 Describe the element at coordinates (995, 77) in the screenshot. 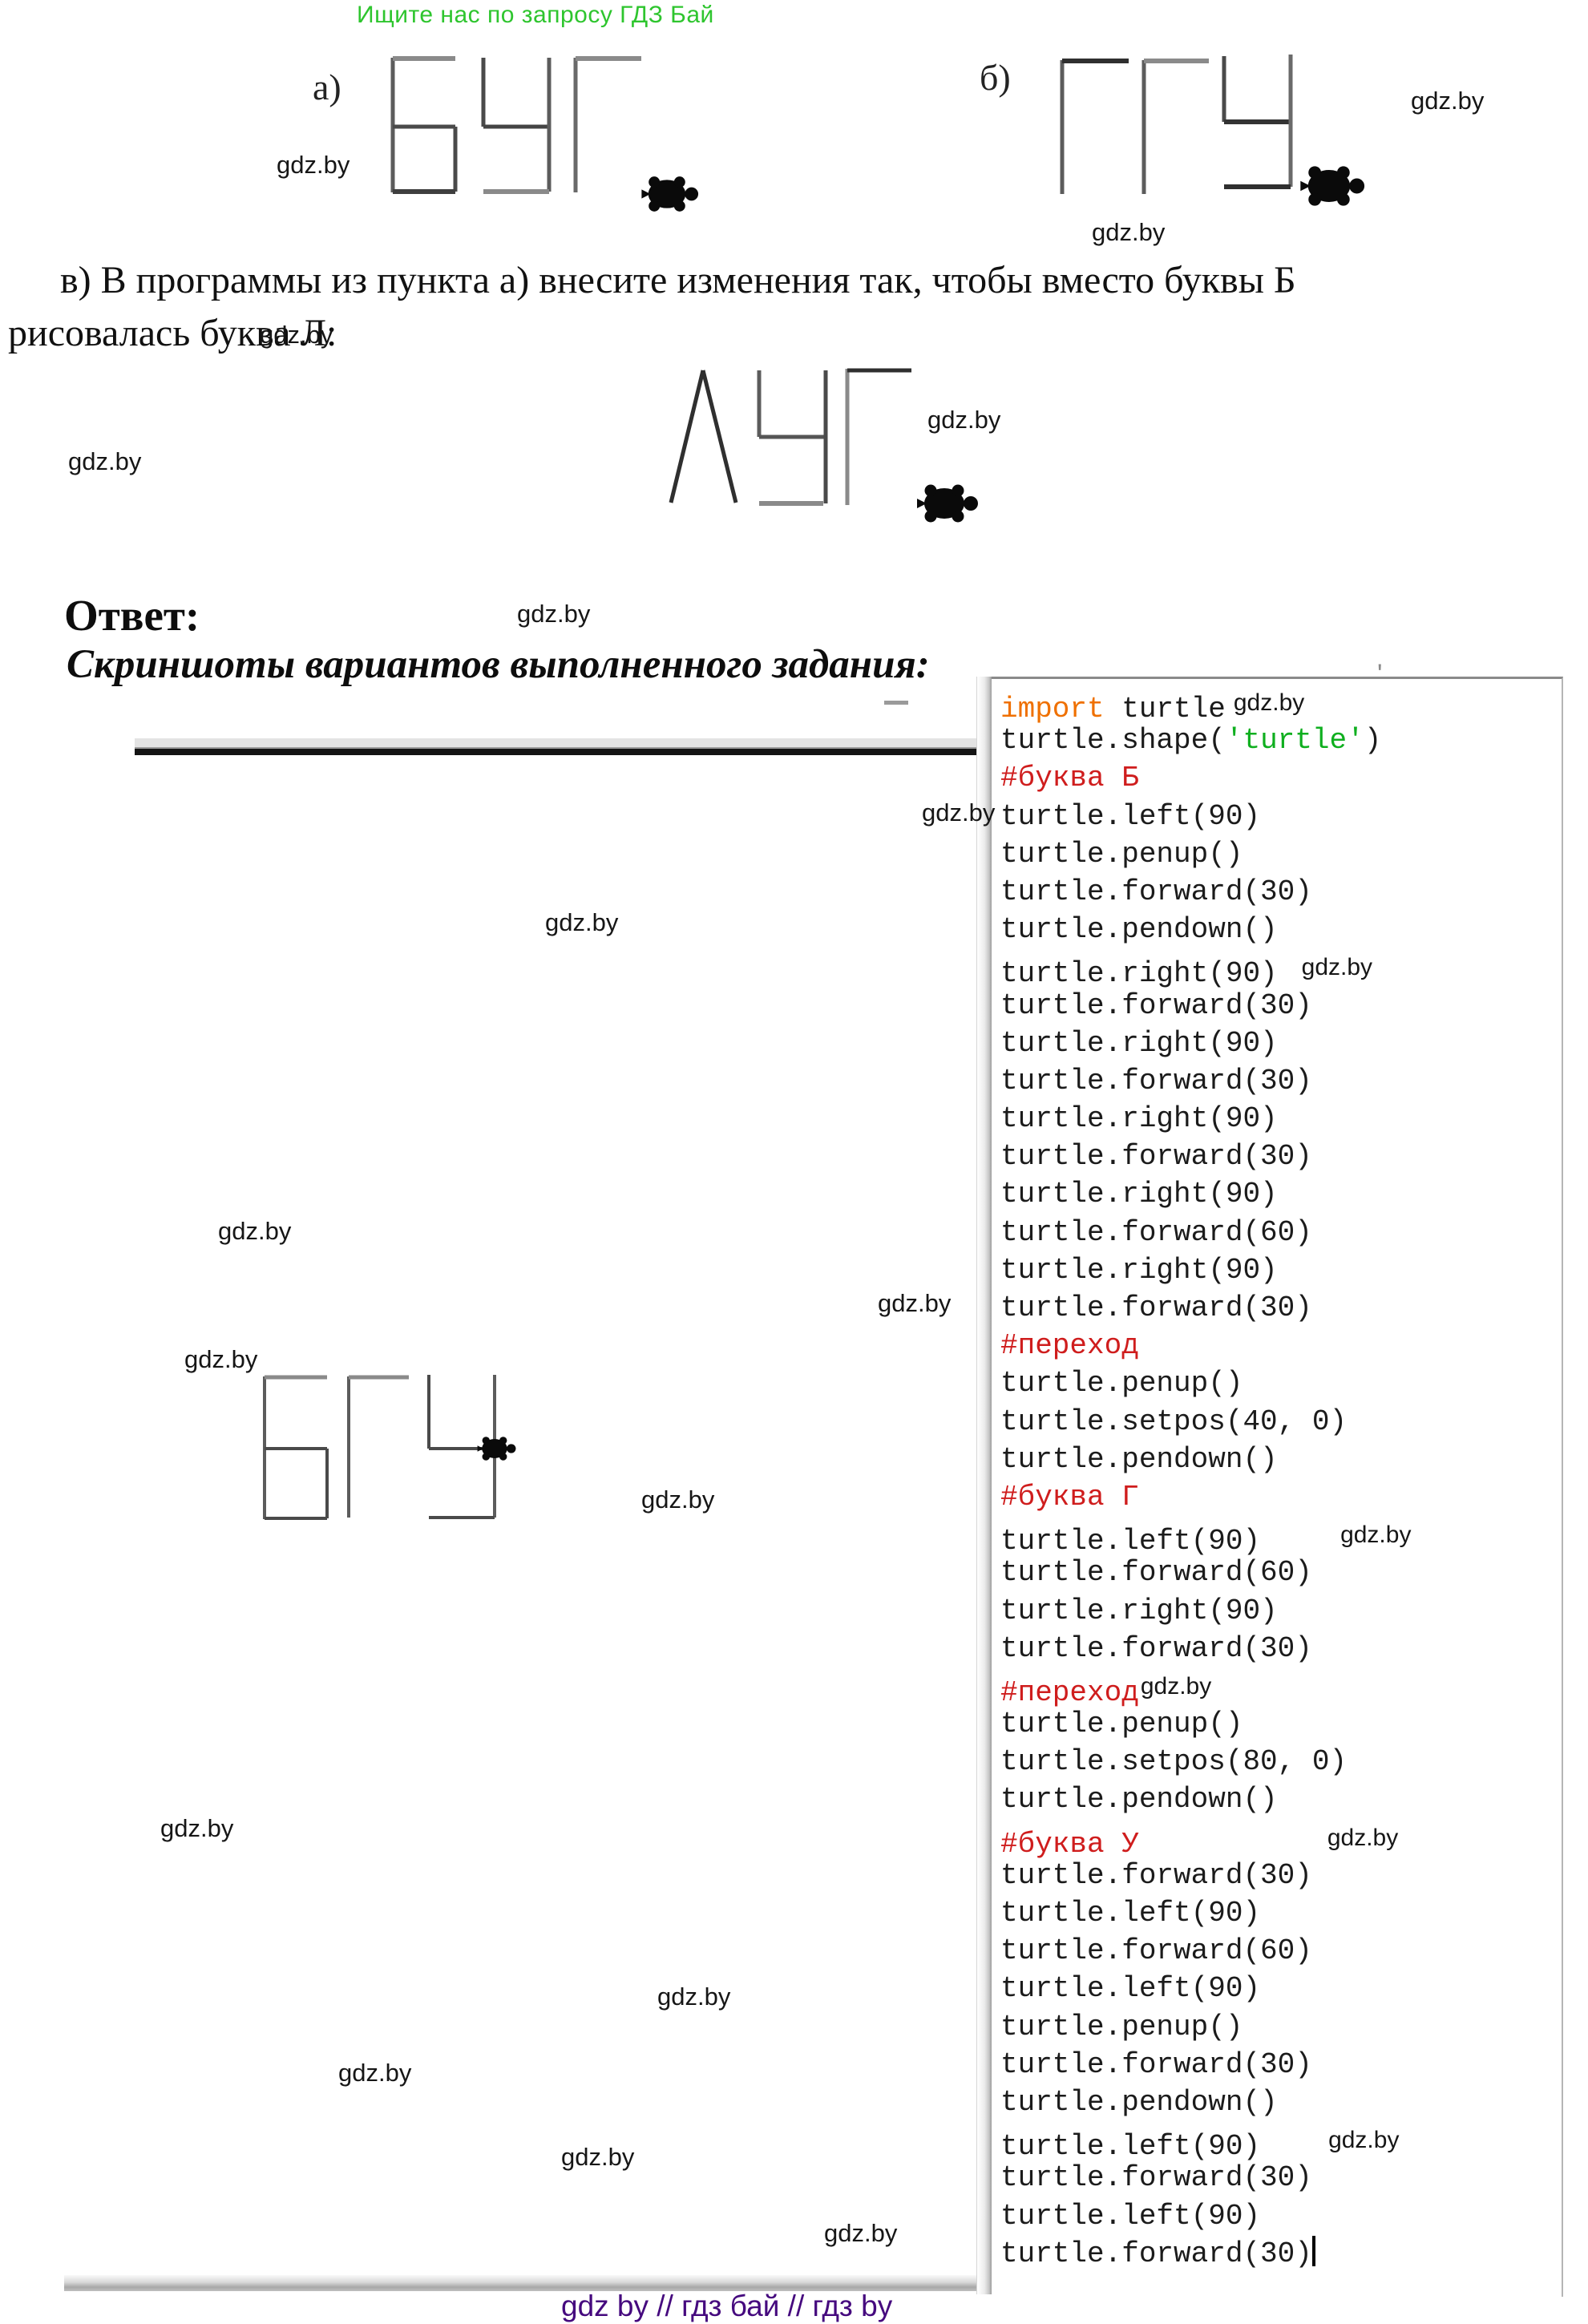

I see `part-b-label: б)` at that location.